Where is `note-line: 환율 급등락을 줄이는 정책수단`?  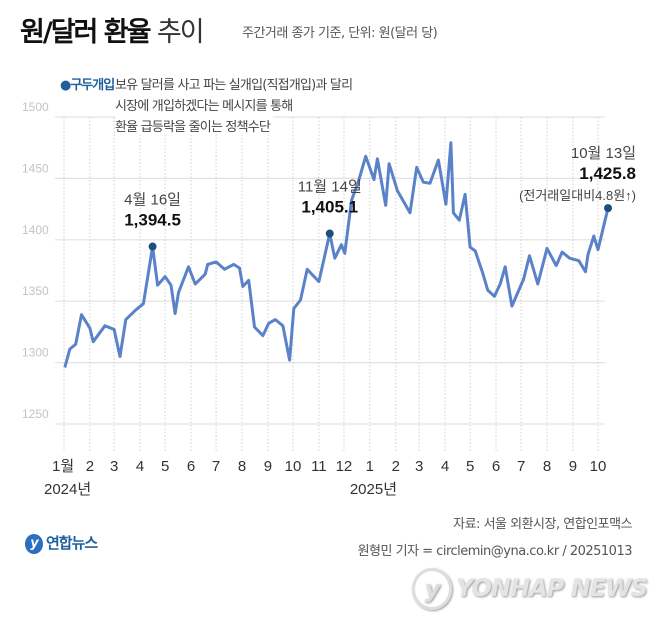 note-line: 환율 급등락을 줄이는 정책수단 is located at coordinates (194, 125).